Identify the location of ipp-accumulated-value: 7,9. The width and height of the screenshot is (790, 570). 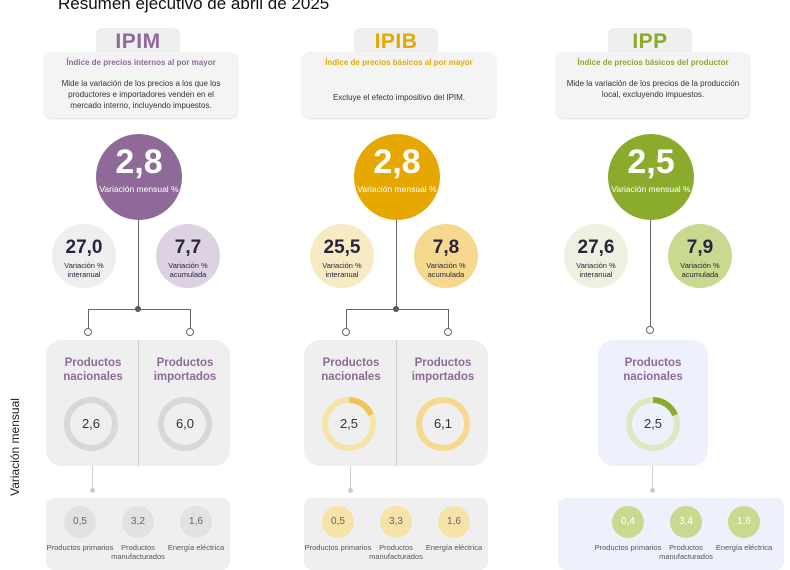
(700, 247).